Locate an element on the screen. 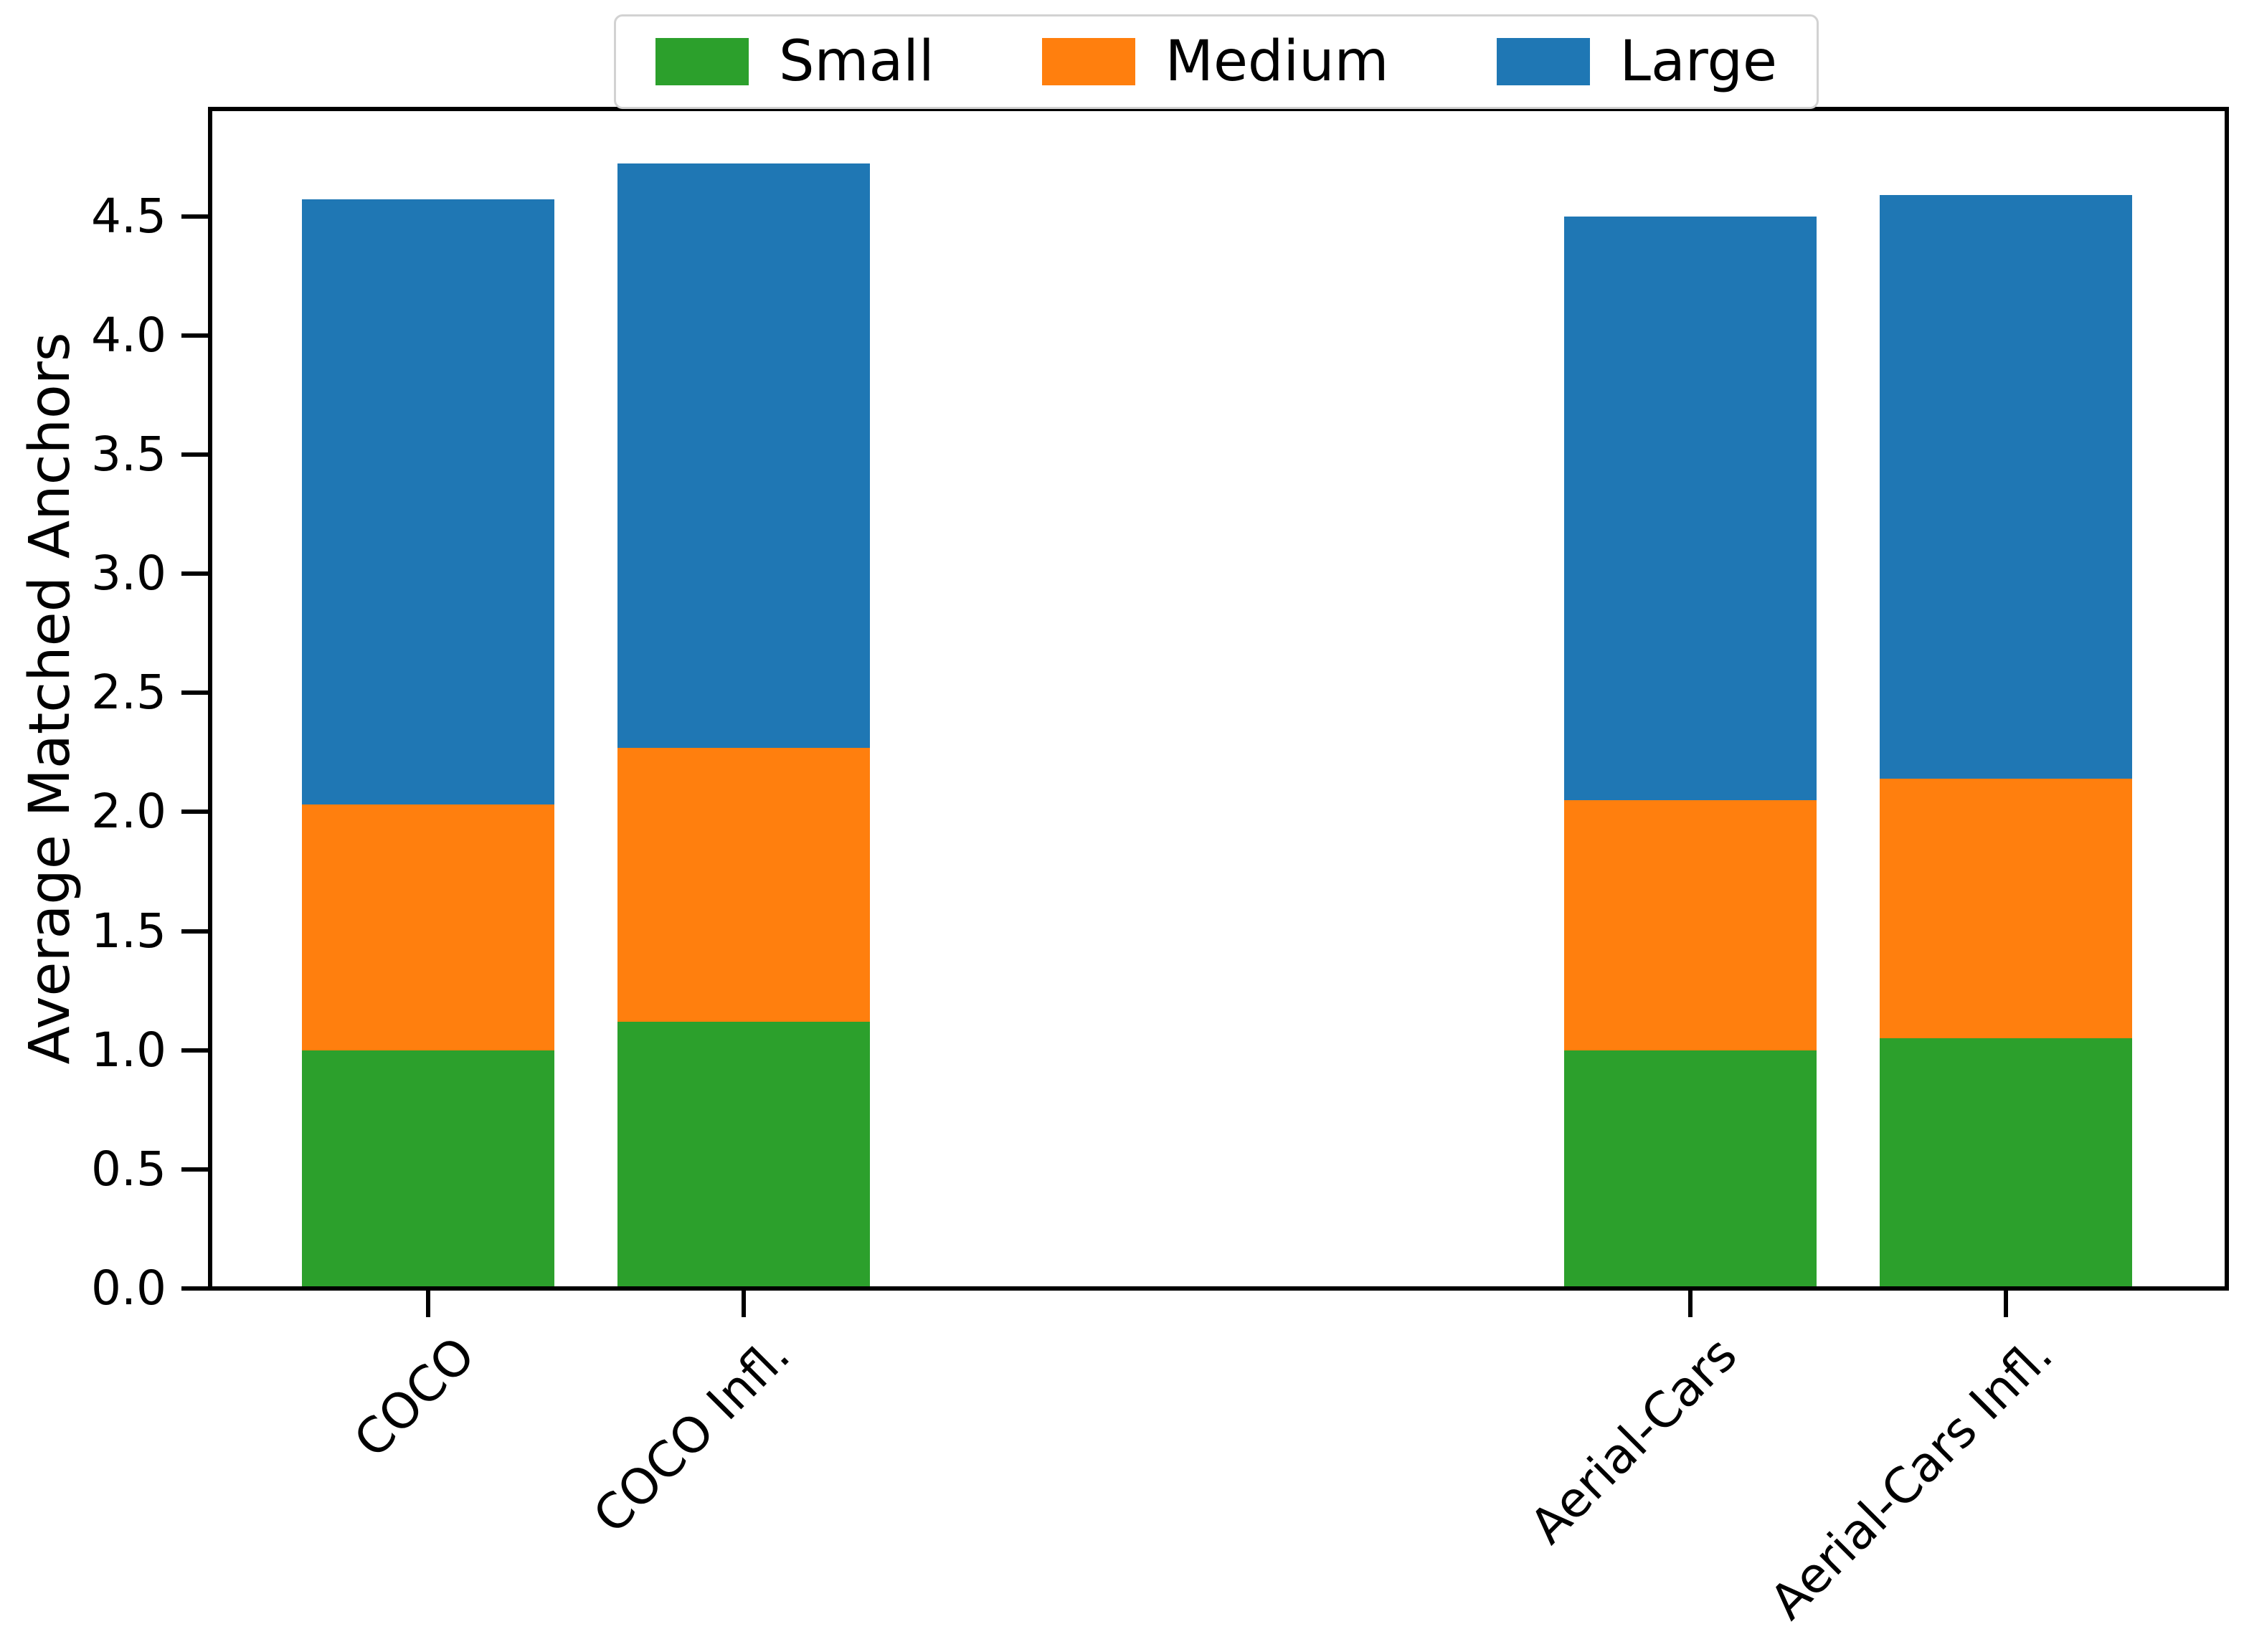 The height and width of the screenshot is (1652, 2244). legend-item-small: Small is located at coordinates (794, 61).